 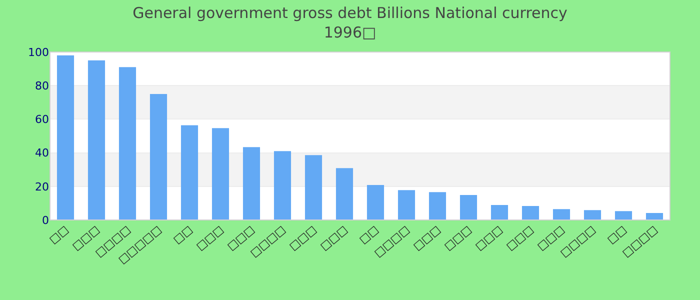 What do you see at coordinates (38, 52) in the screenshot?
I see `y-tick-label: 100` at bounding box center [38, 52].